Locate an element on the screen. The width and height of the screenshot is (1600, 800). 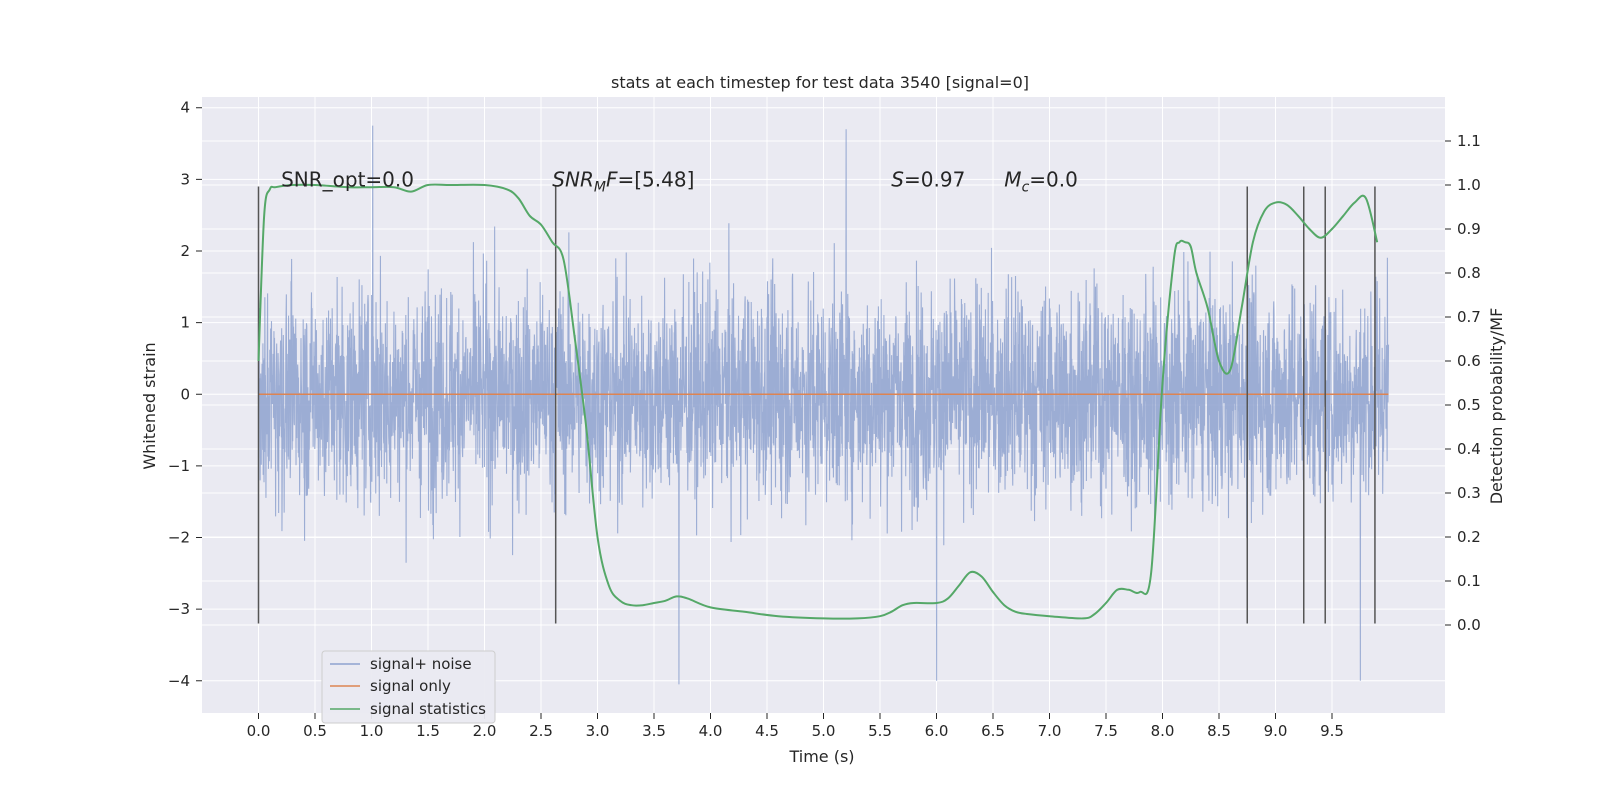
y-tick-label: 1 is located at coordinates (185, 323).